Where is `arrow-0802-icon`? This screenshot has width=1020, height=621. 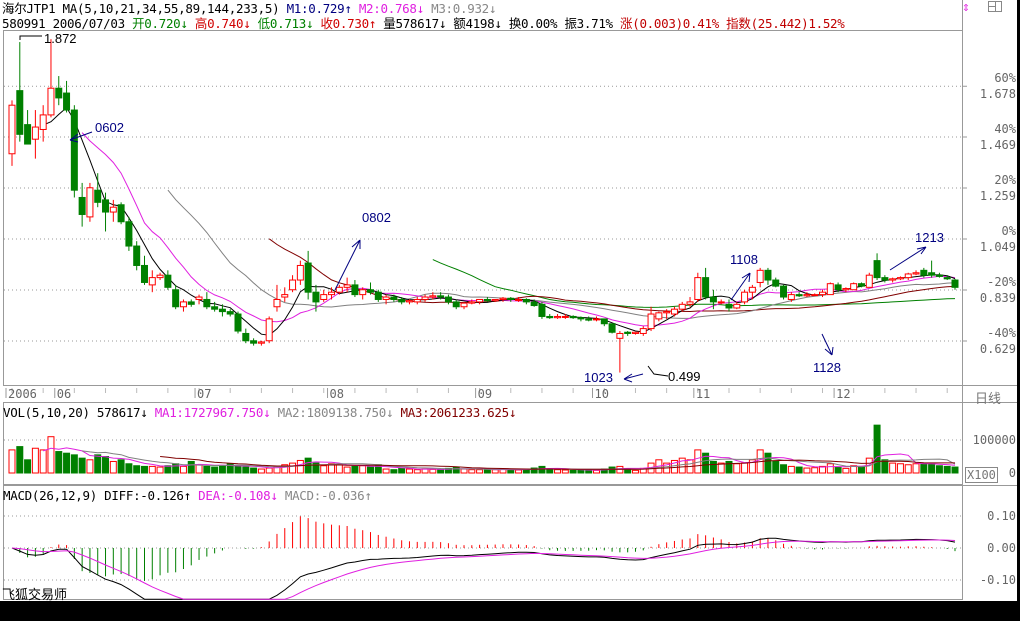 arrow-0802-icon is located at coordinates (347, 265).